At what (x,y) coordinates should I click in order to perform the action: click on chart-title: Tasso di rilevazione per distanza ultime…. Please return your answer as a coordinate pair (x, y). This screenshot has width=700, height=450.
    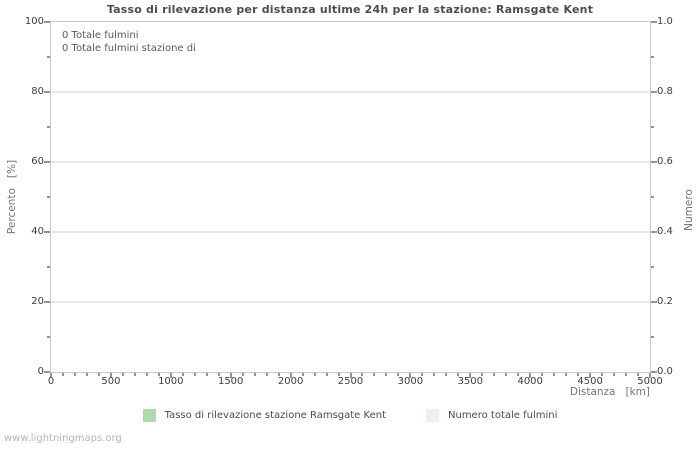
    Looking at the image, I should click on (350, 9).